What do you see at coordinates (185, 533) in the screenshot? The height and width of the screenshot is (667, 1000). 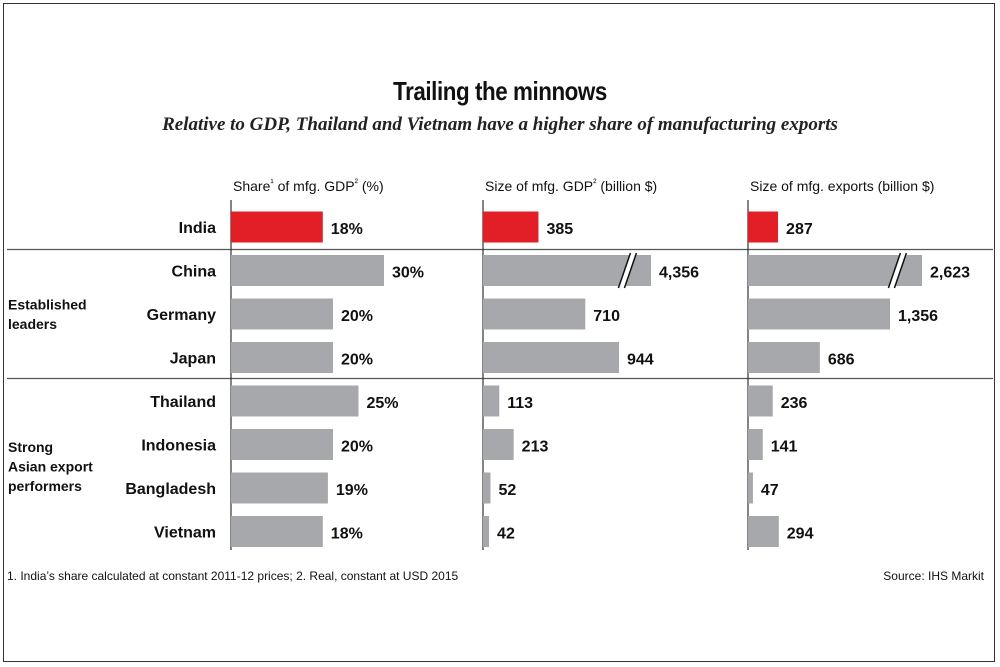 I see `category-label-vietnam: Vietnam` at bounding box center [185, 533].